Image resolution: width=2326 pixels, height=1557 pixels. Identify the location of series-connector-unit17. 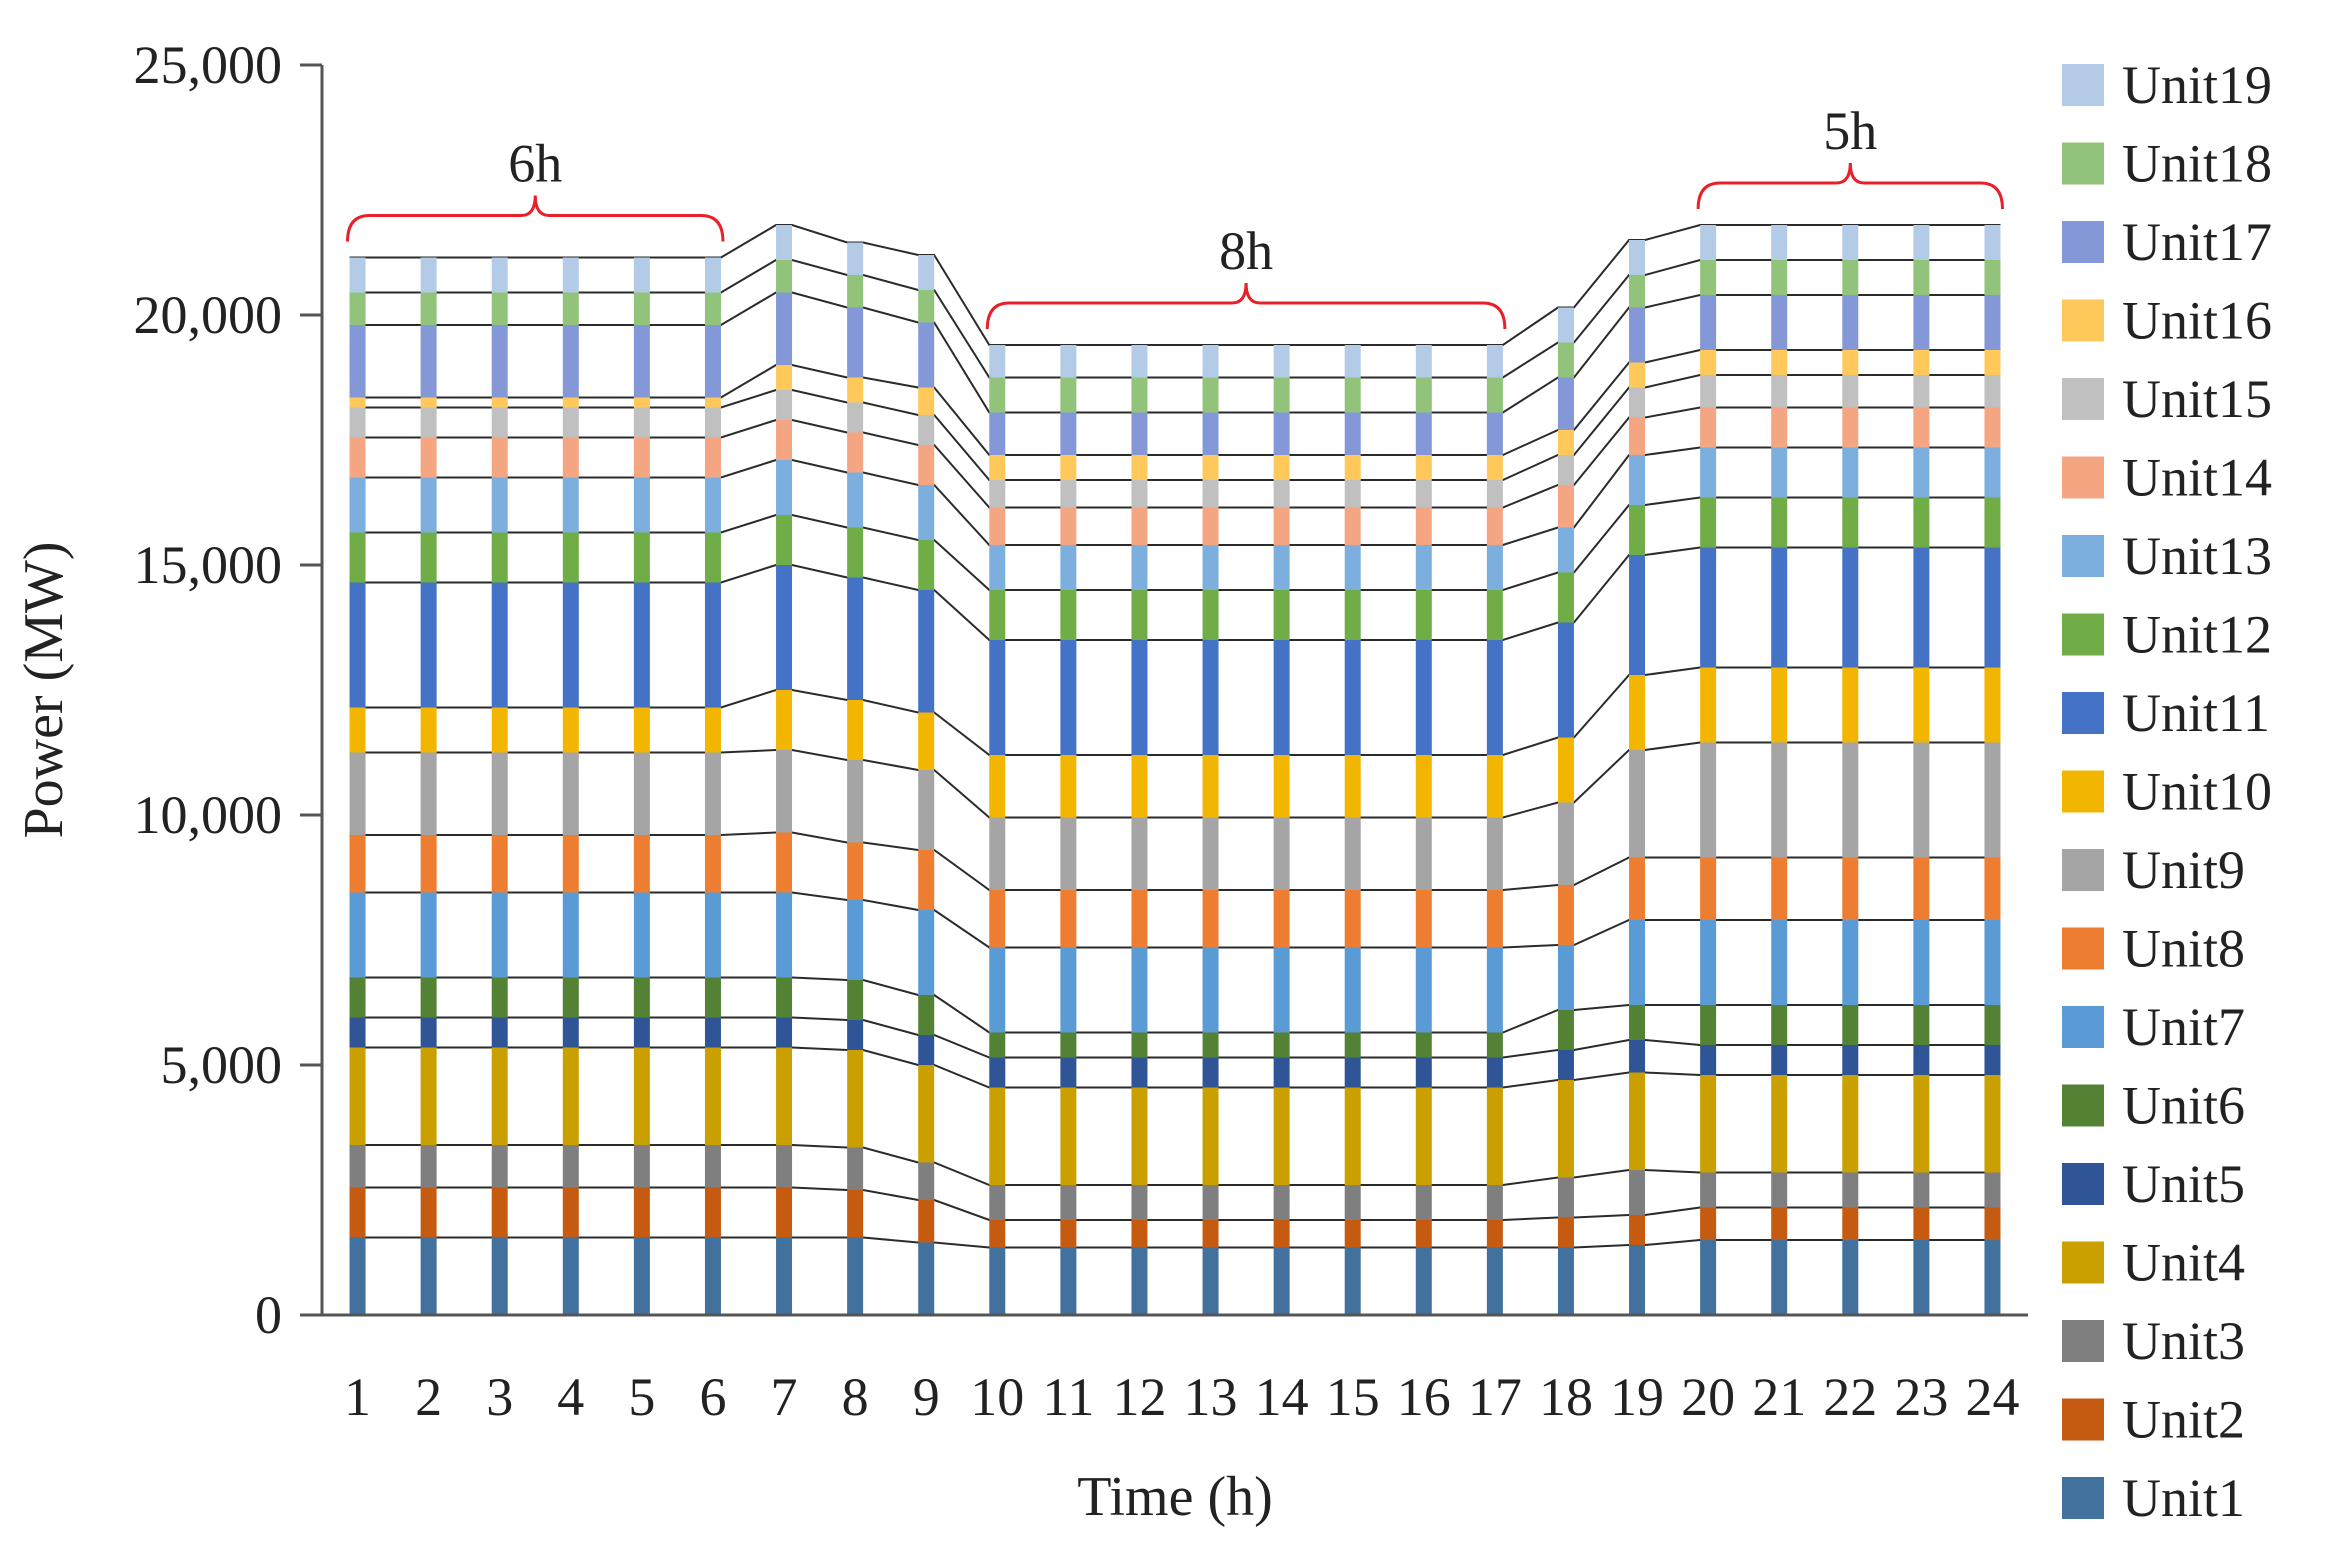
(1175, 352).